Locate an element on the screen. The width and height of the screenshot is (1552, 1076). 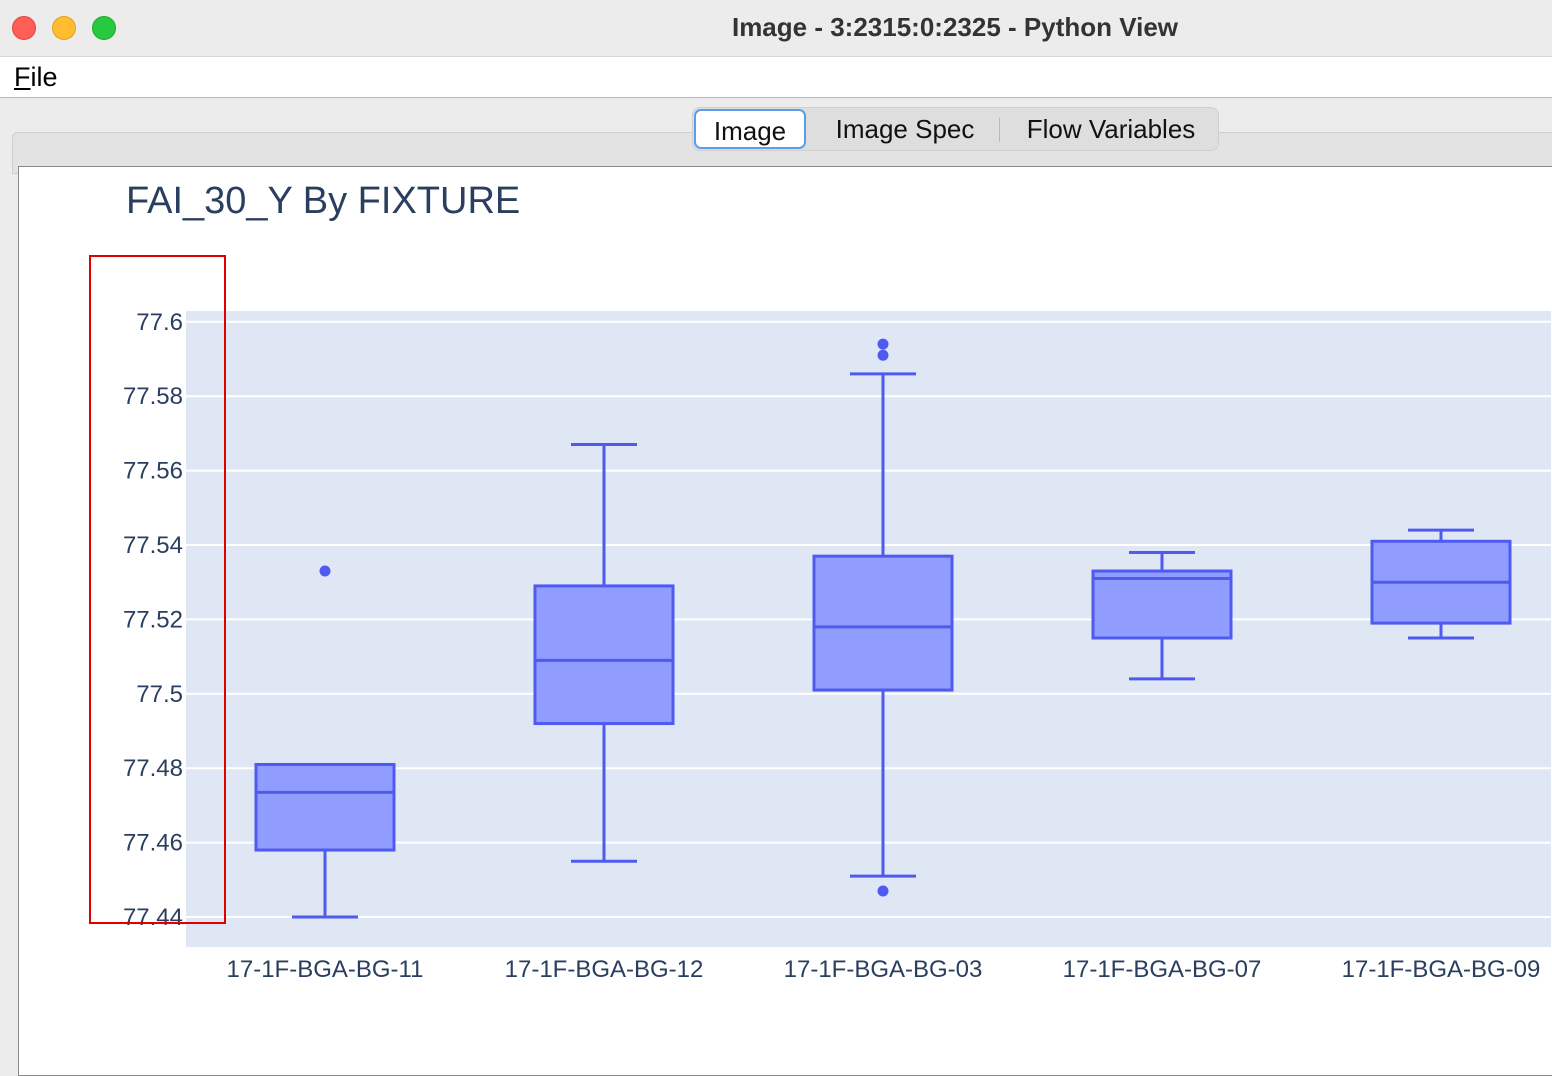
y-tick-label: 77.54 is located at coordinates (153, 545).